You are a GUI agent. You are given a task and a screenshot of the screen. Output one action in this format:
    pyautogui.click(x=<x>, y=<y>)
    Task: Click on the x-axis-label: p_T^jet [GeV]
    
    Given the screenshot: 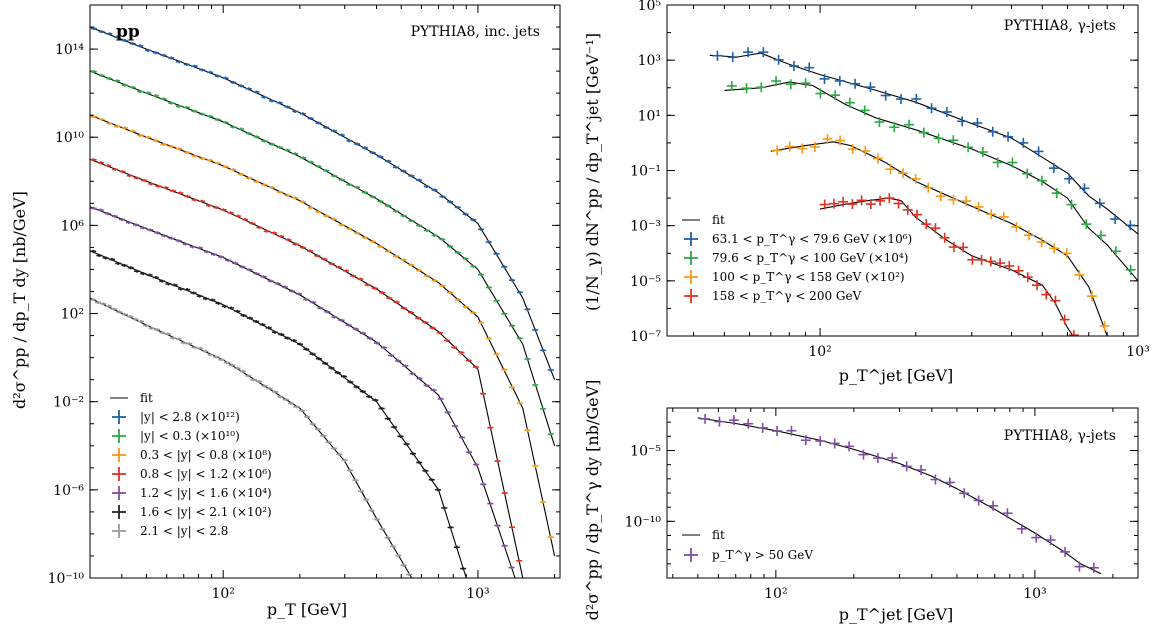 What is the action you would take?
    pyautogui.click(x=896, y=375)
    